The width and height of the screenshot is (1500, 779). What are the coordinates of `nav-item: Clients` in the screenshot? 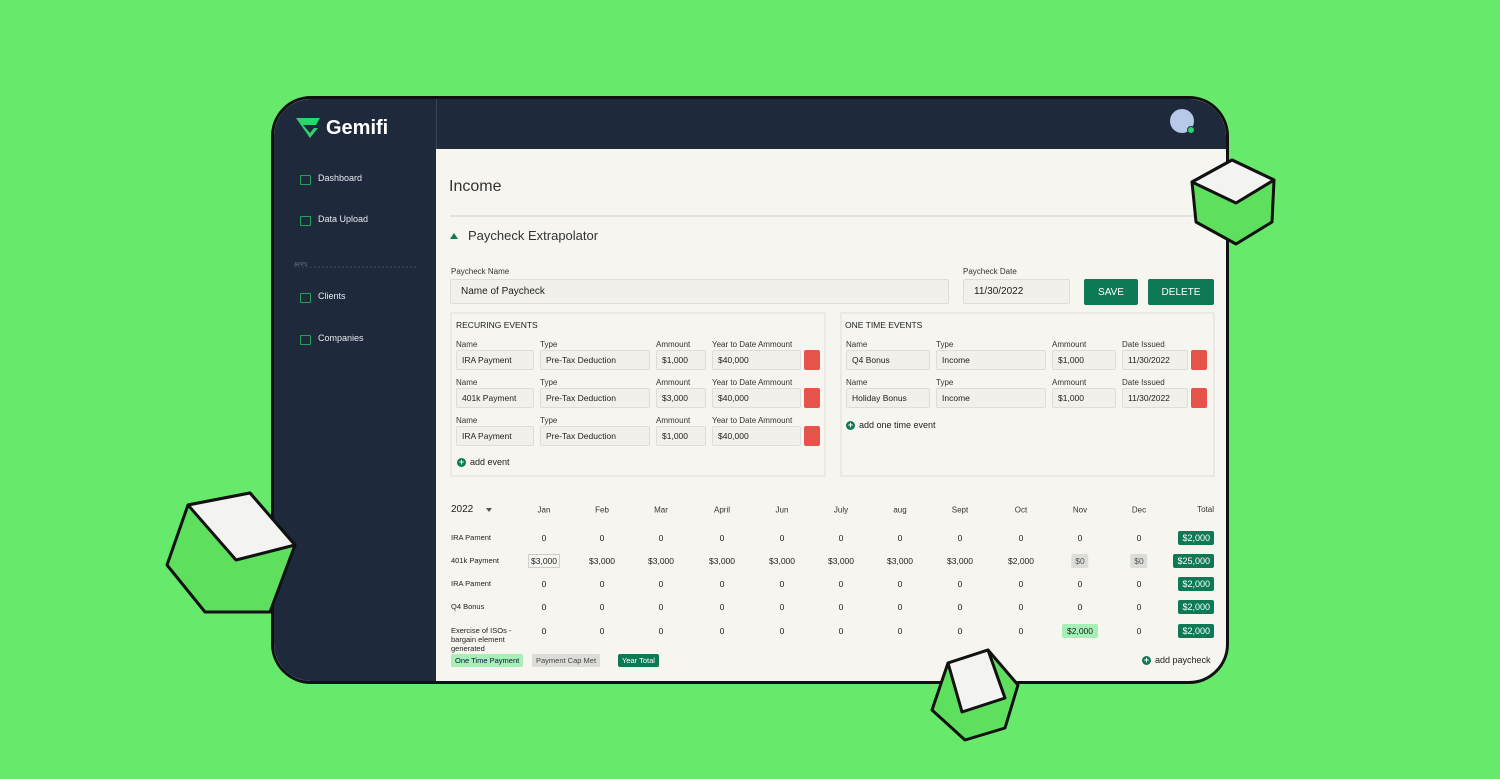 It's located at (332, 296).